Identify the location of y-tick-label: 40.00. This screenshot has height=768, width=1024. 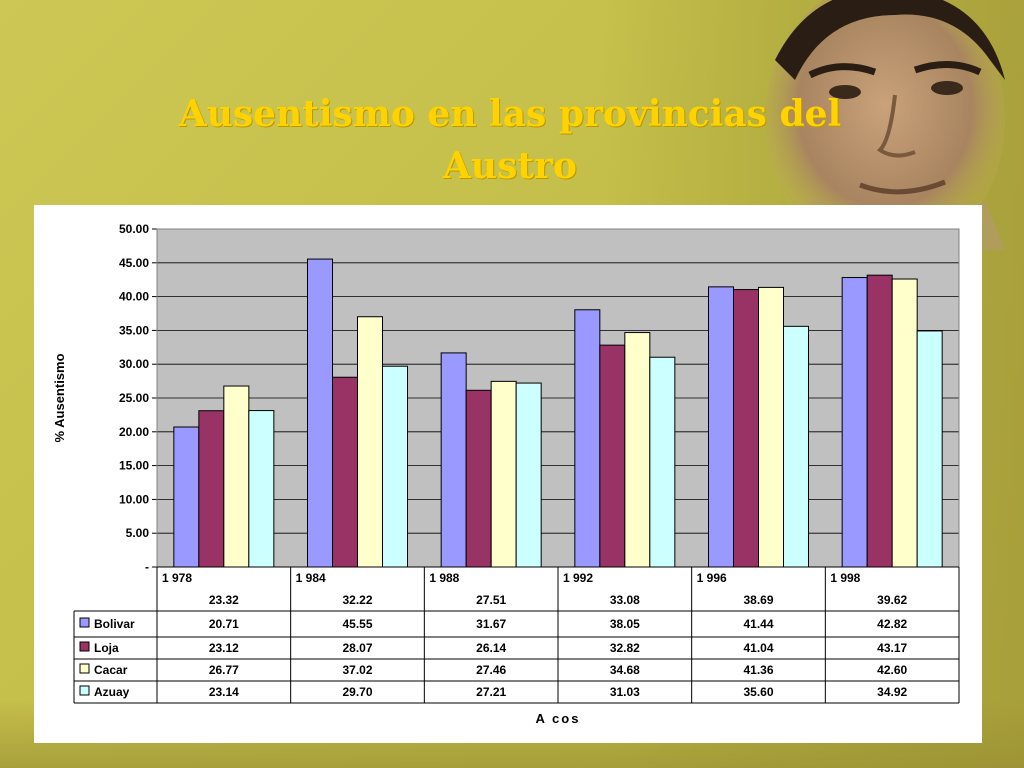
(134, 297).